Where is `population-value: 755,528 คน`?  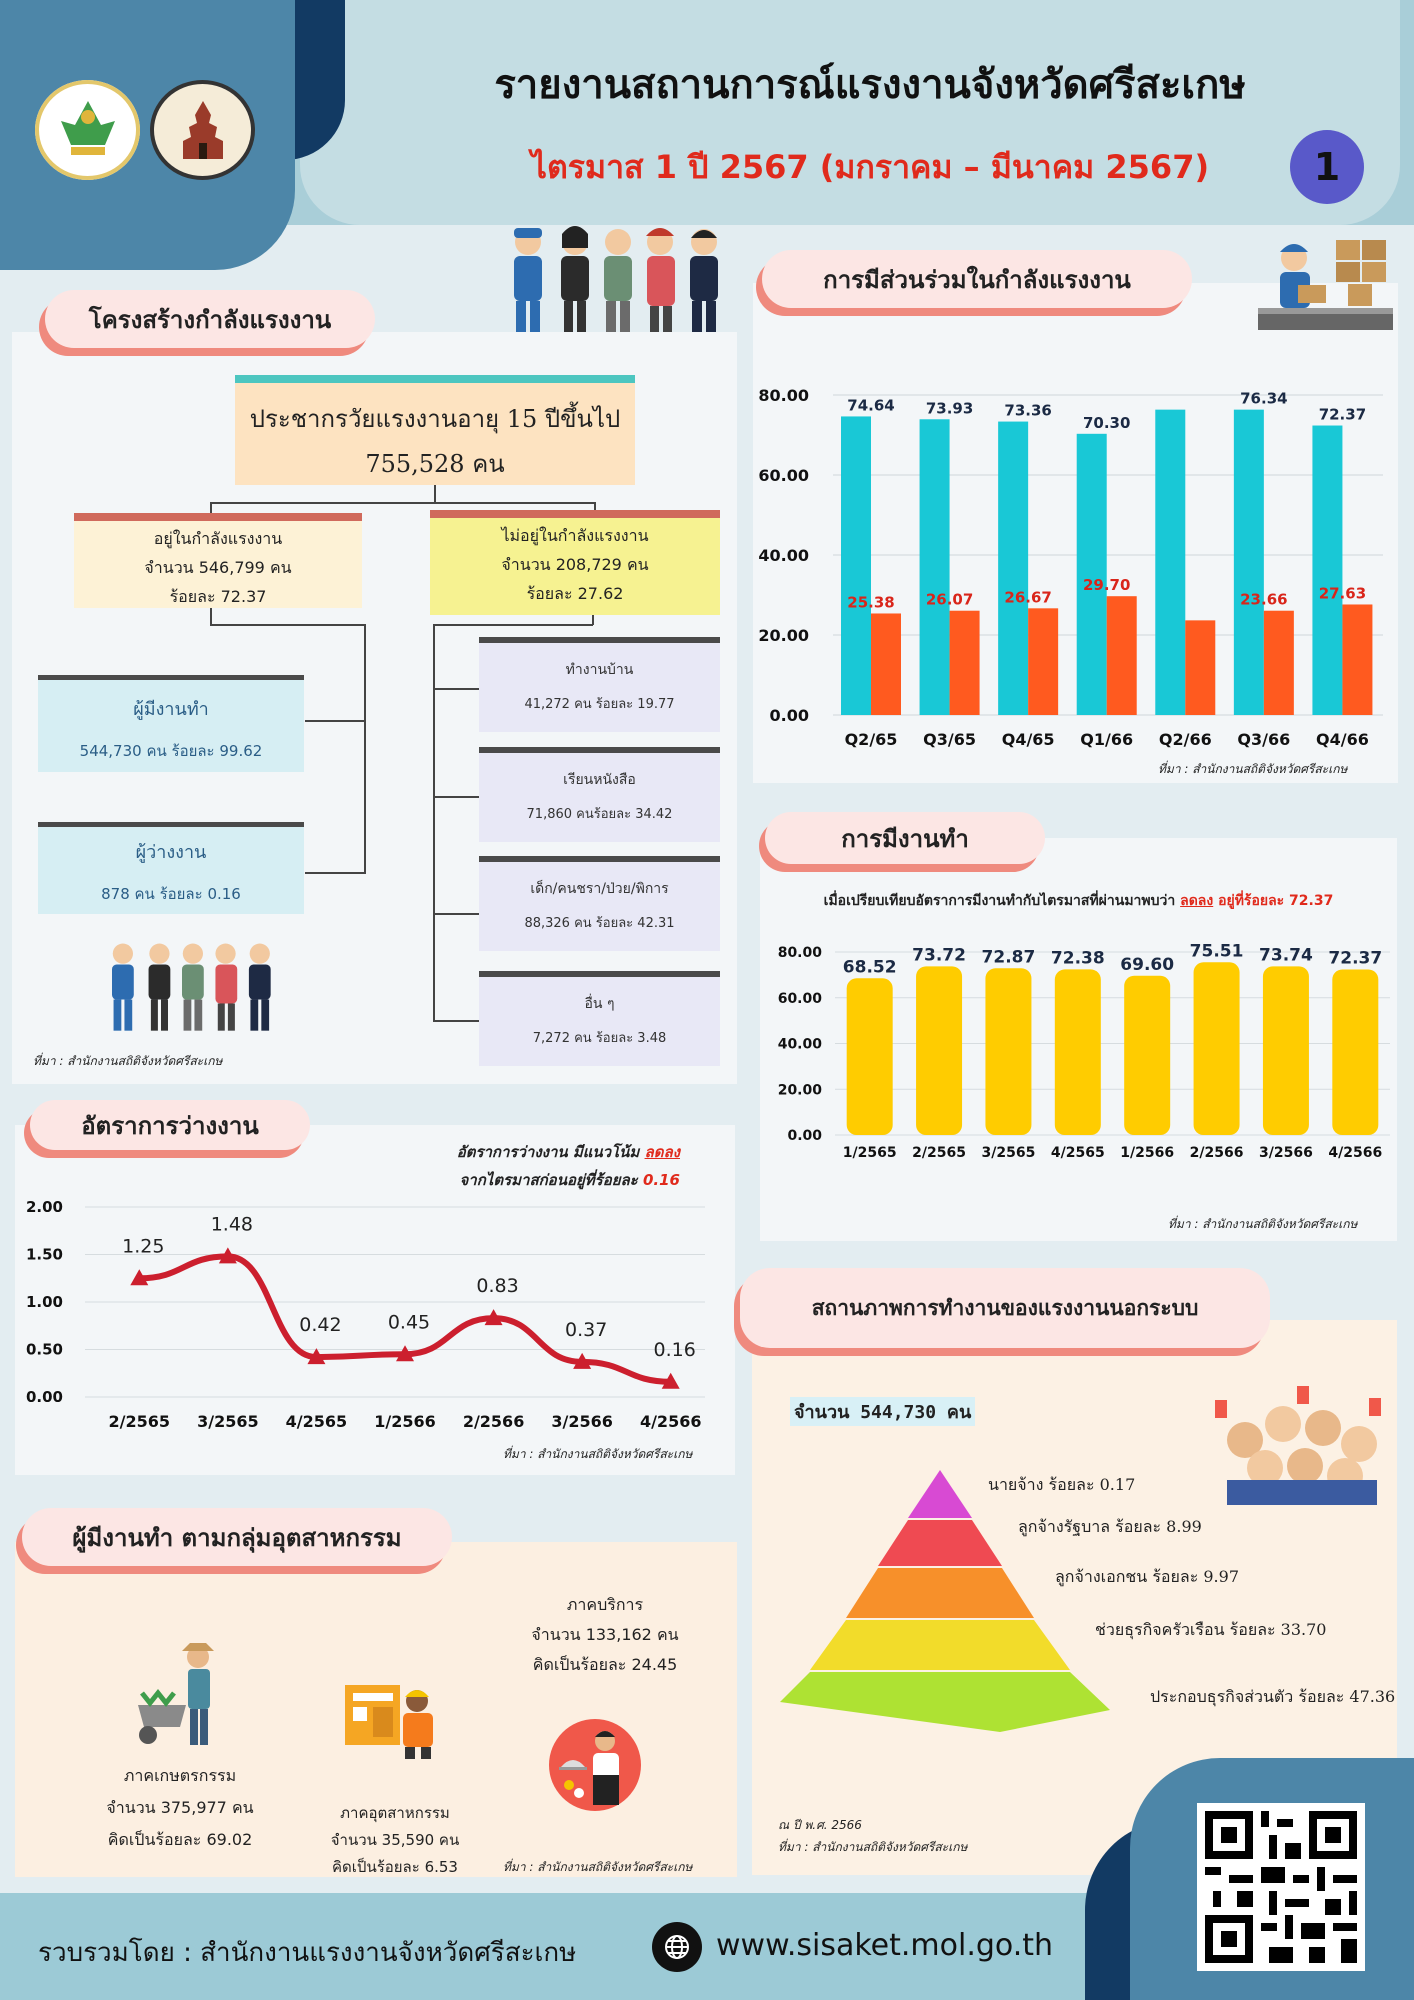 population-value: 755,528 คน is located at coordinates (435, 464).